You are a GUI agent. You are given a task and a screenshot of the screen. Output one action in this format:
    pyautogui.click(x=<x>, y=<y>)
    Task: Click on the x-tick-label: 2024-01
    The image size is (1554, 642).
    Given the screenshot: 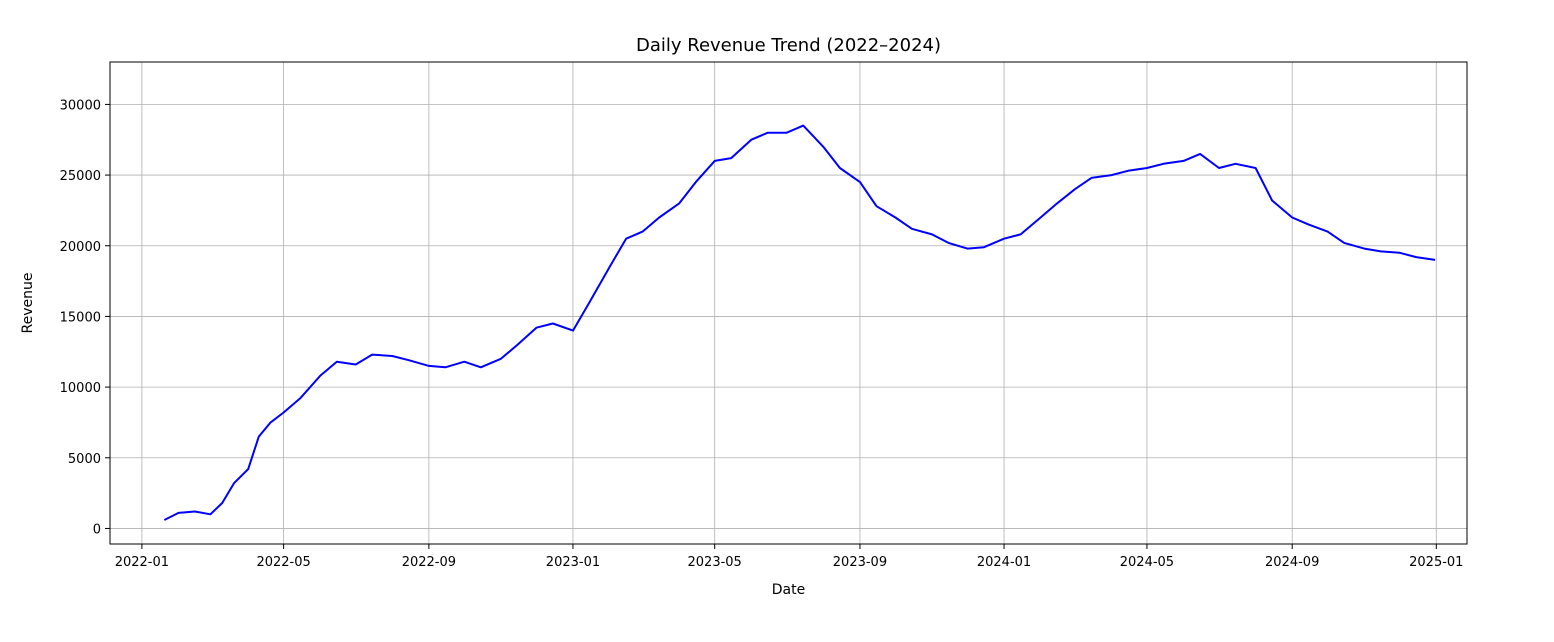 What is the action you would take?
    pyautogui.click(x=1004, y=562)
    